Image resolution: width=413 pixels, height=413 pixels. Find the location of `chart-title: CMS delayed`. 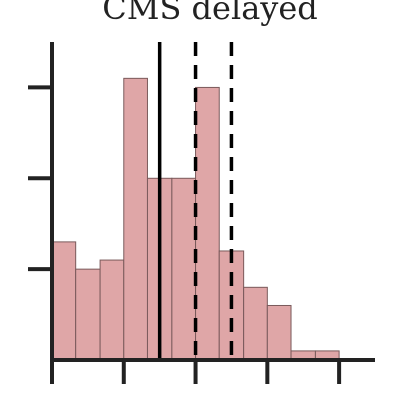

chart-title: CMS delayed is located at coordinates (210, 13).